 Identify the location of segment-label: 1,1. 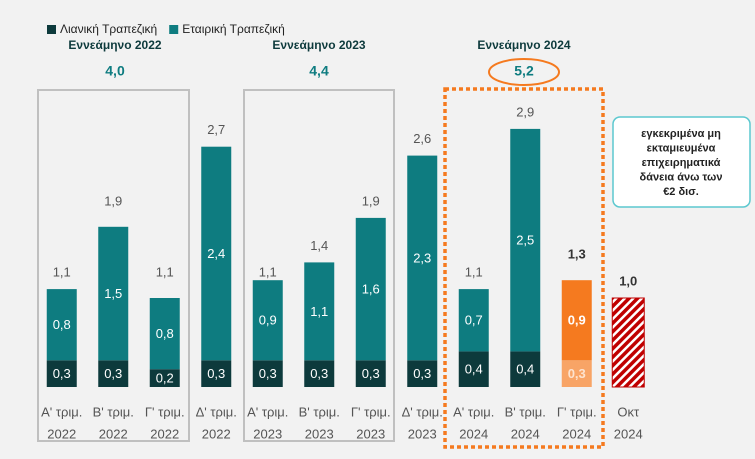
(319, 311).